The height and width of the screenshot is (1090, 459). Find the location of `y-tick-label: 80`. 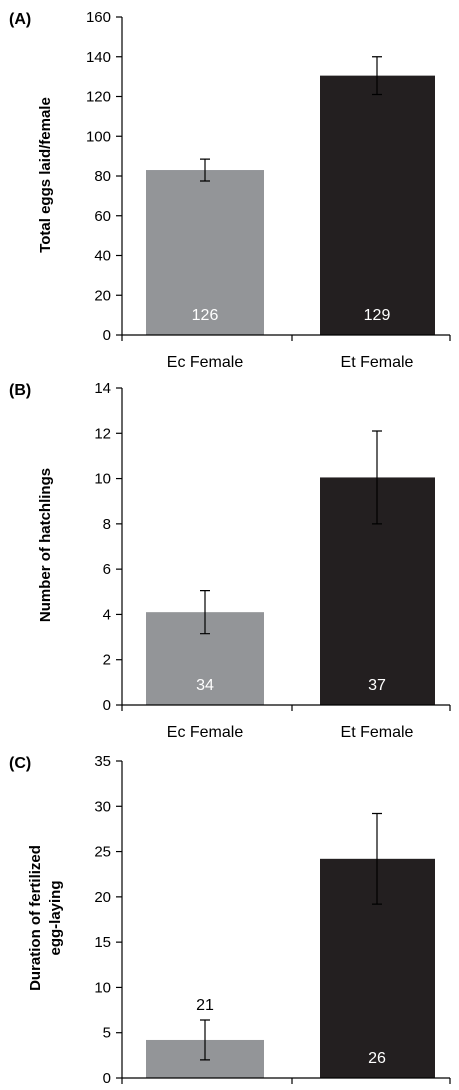

y-tick-label: 80 is located at coordinates (102, 176).